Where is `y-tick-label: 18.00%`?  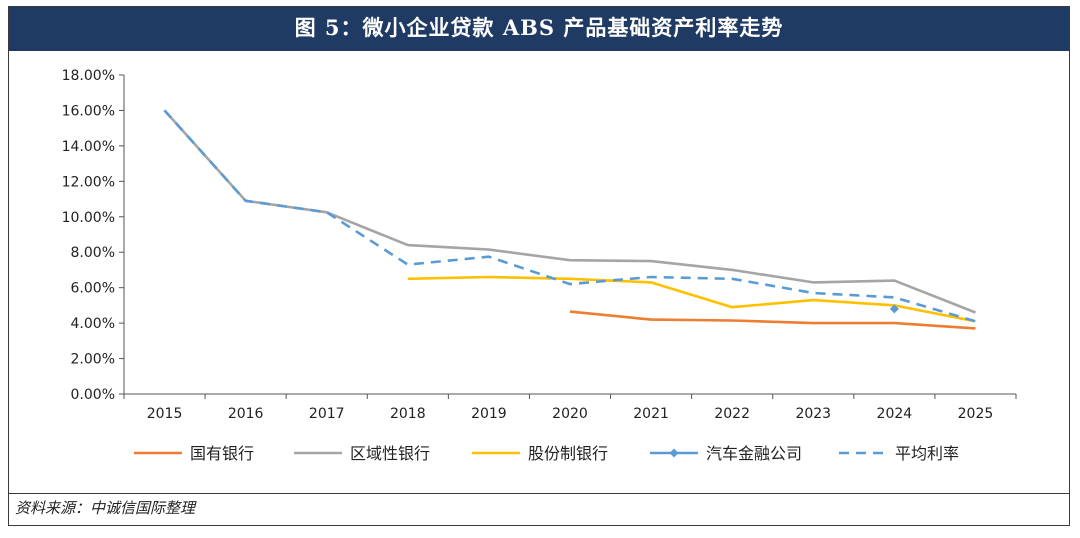
y-tick-label: 18.00% is located at coordinates (88, 76).